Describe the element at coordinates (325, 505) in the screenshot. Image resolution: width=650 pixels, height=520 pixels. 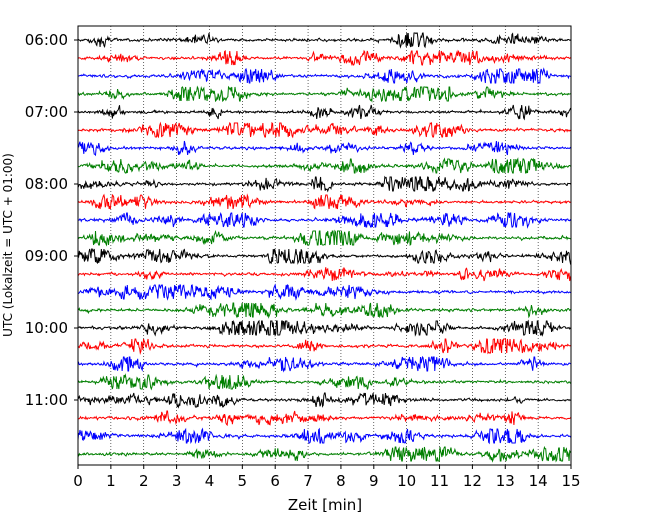
I see `x-axis-label: Zeit [min]` at that location.